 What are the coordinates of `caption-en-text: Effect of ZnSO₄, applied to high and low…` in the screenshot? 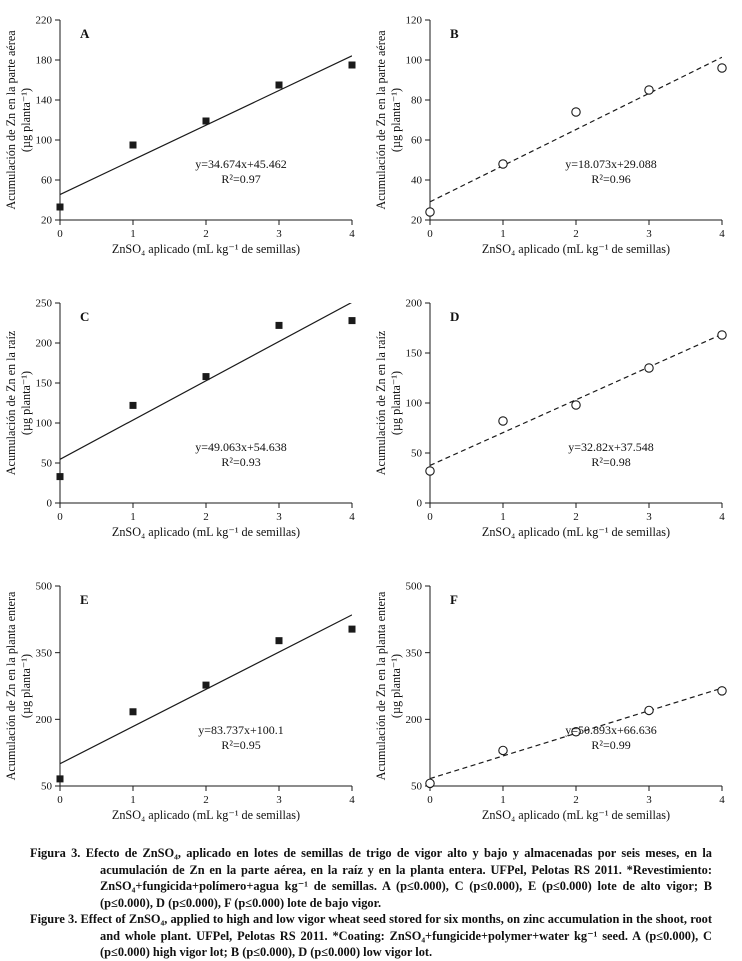 It's located at (396, 935).